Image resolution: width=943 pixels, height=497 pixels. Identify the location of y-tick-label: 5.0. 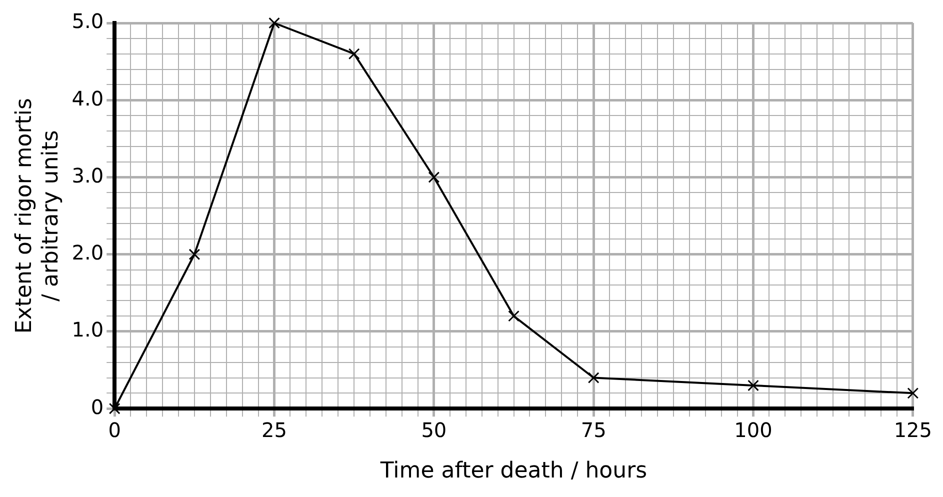
(88, 21).